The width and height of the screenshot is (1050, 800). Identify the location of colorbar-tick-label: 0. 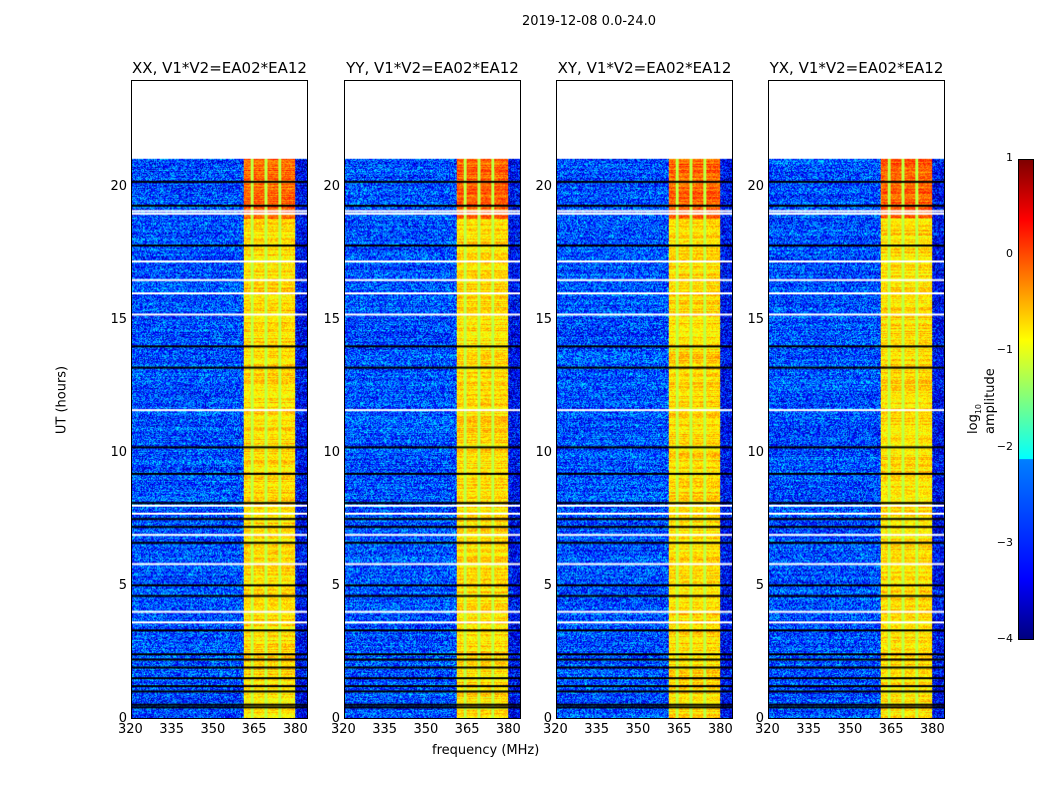
(1009, 254).